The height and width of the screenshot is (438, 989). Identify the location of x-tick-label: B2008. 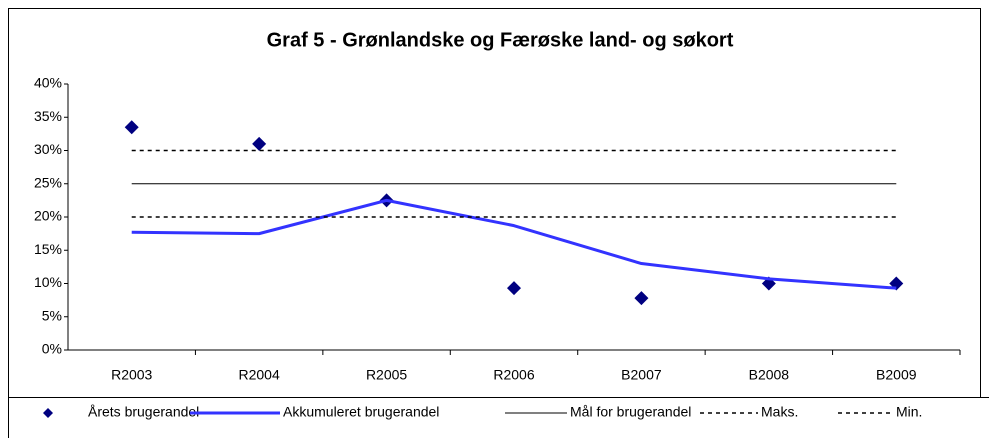
(769, 375).